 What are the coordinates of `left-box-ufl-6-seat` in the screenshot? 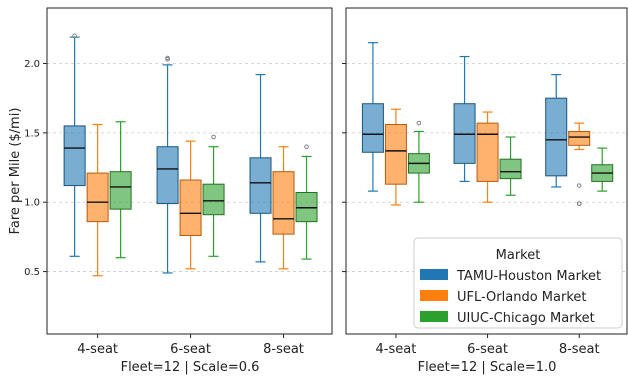 It's located at (190, 205).